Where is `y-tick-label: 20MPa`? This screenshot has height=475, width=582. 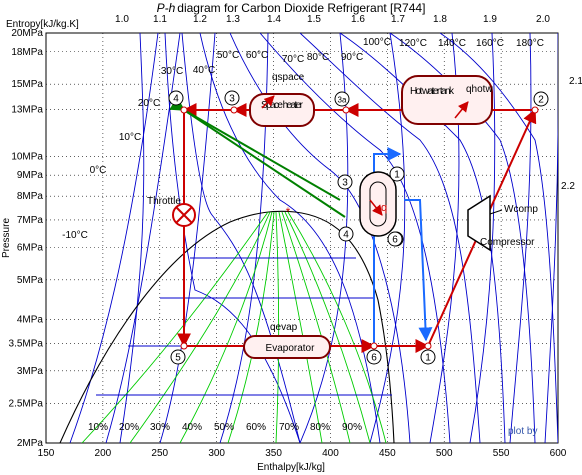 y-tick-label: 20MPa is located at coordinates (27, 33).